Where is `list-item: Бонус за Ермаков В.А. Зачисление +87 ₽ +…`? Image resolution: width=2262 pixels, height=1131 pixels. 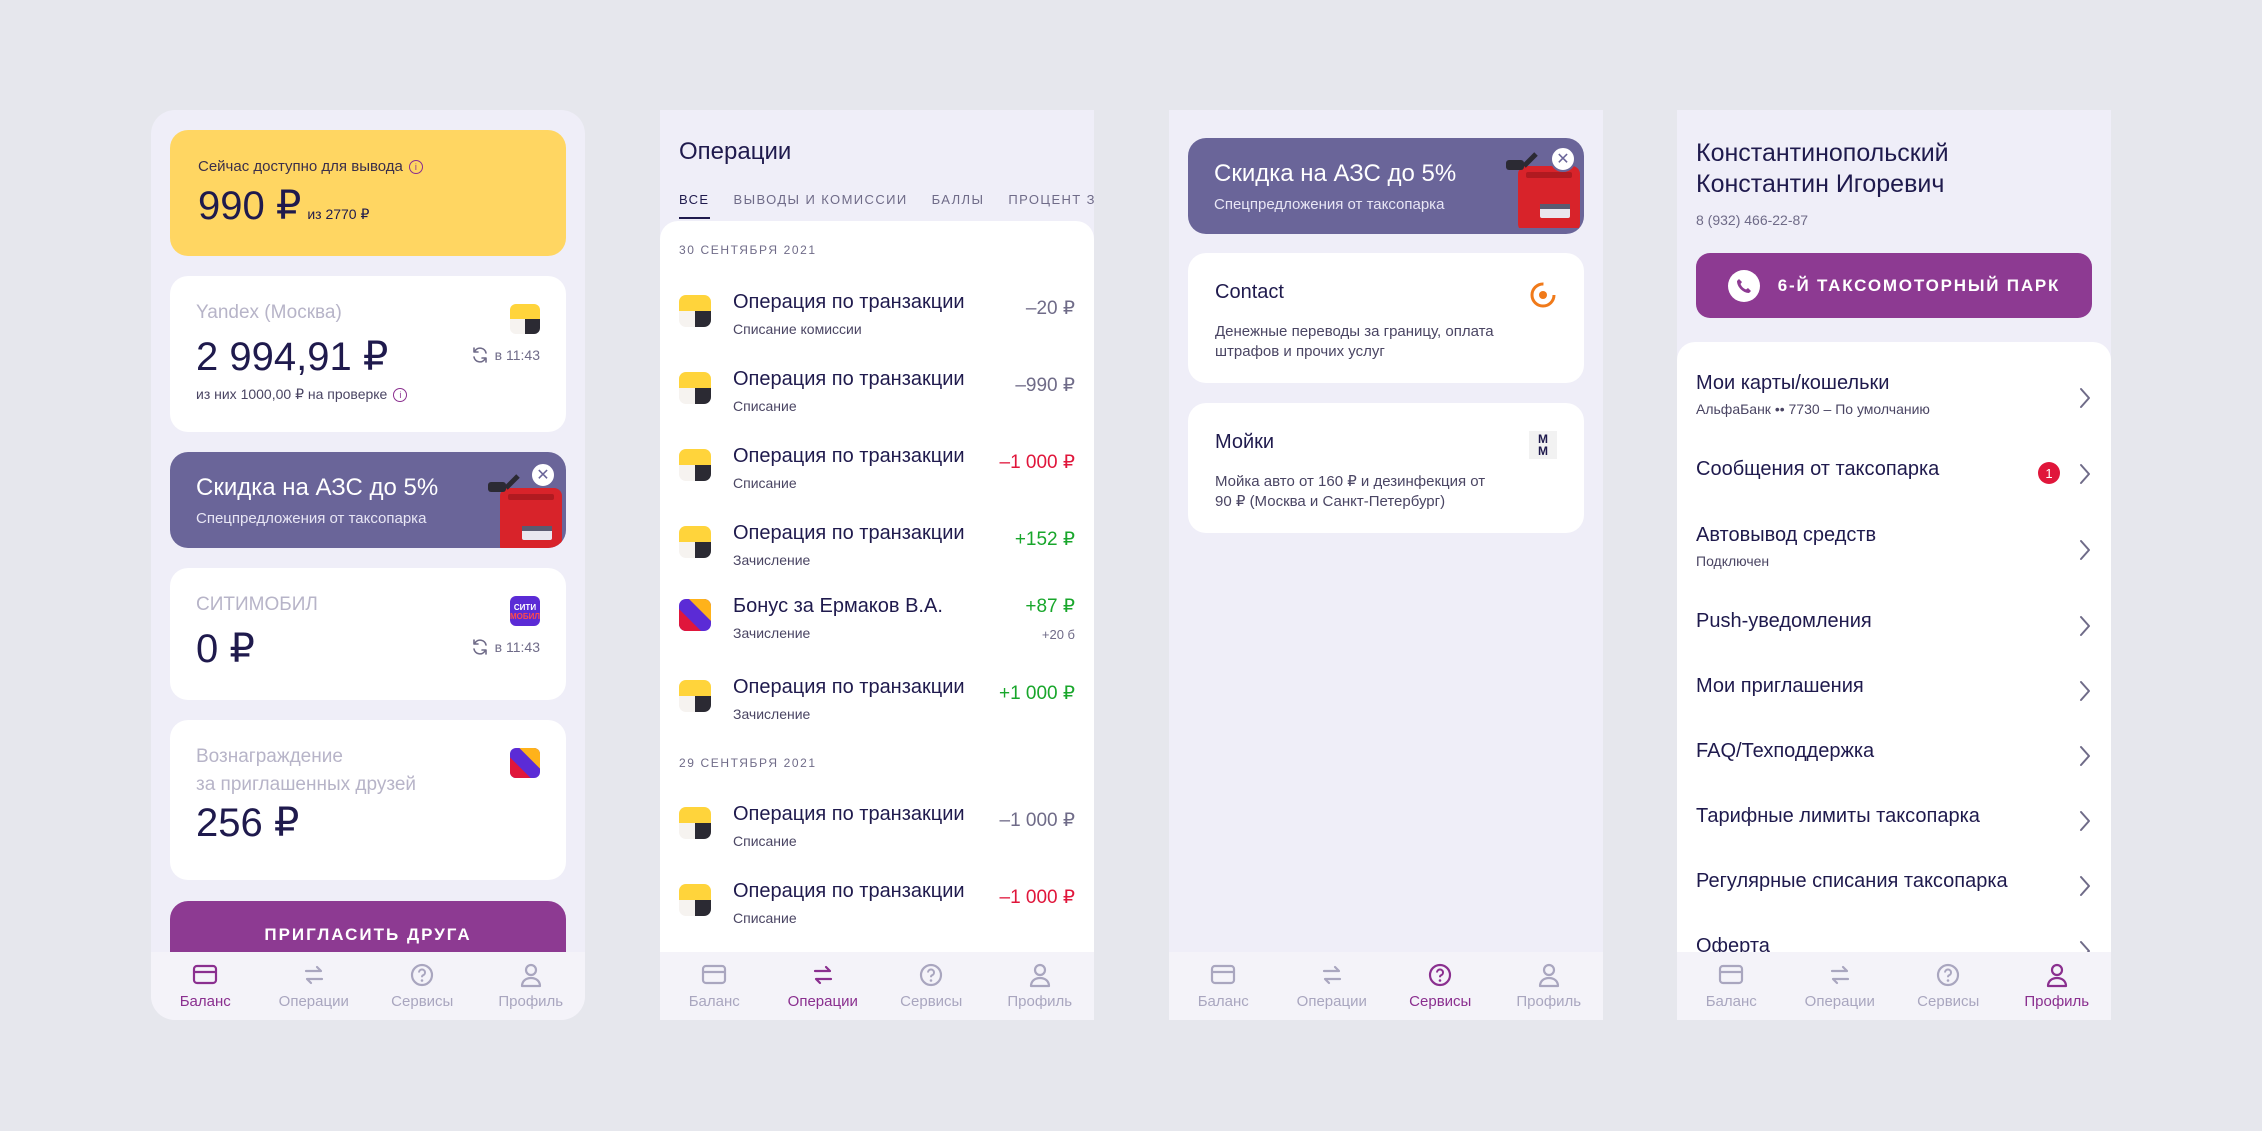
list-item: Бонус за Ермаков В.А. Зачисление +87 ₽ +… is located at coordinates (877, 617).